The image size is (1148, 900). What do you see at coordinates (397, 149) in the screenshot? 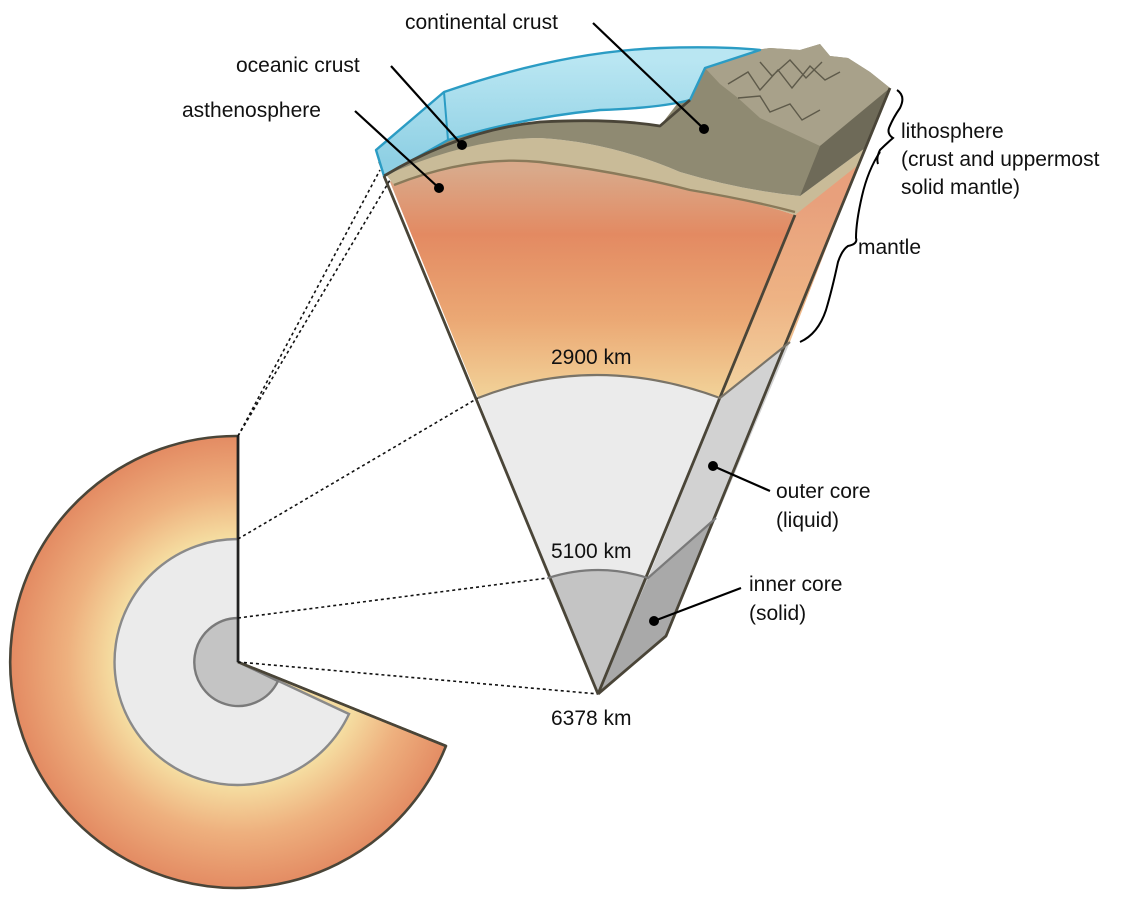
I see `leader-asthenosphere` at bounding box center [397, 149].